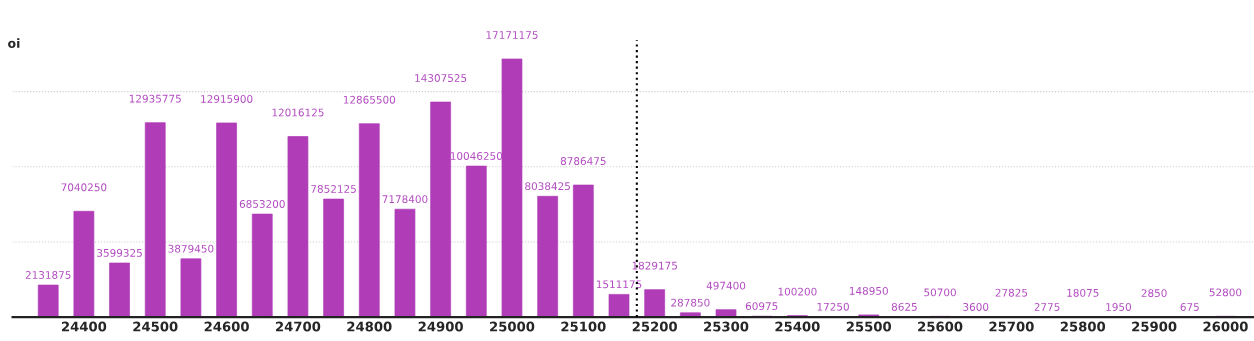 The image size is (1254, 341). What do you see at coordinates (369, 99) in the screenshot?
I see `data-label: 12865500` at bounding box center [369, 99].